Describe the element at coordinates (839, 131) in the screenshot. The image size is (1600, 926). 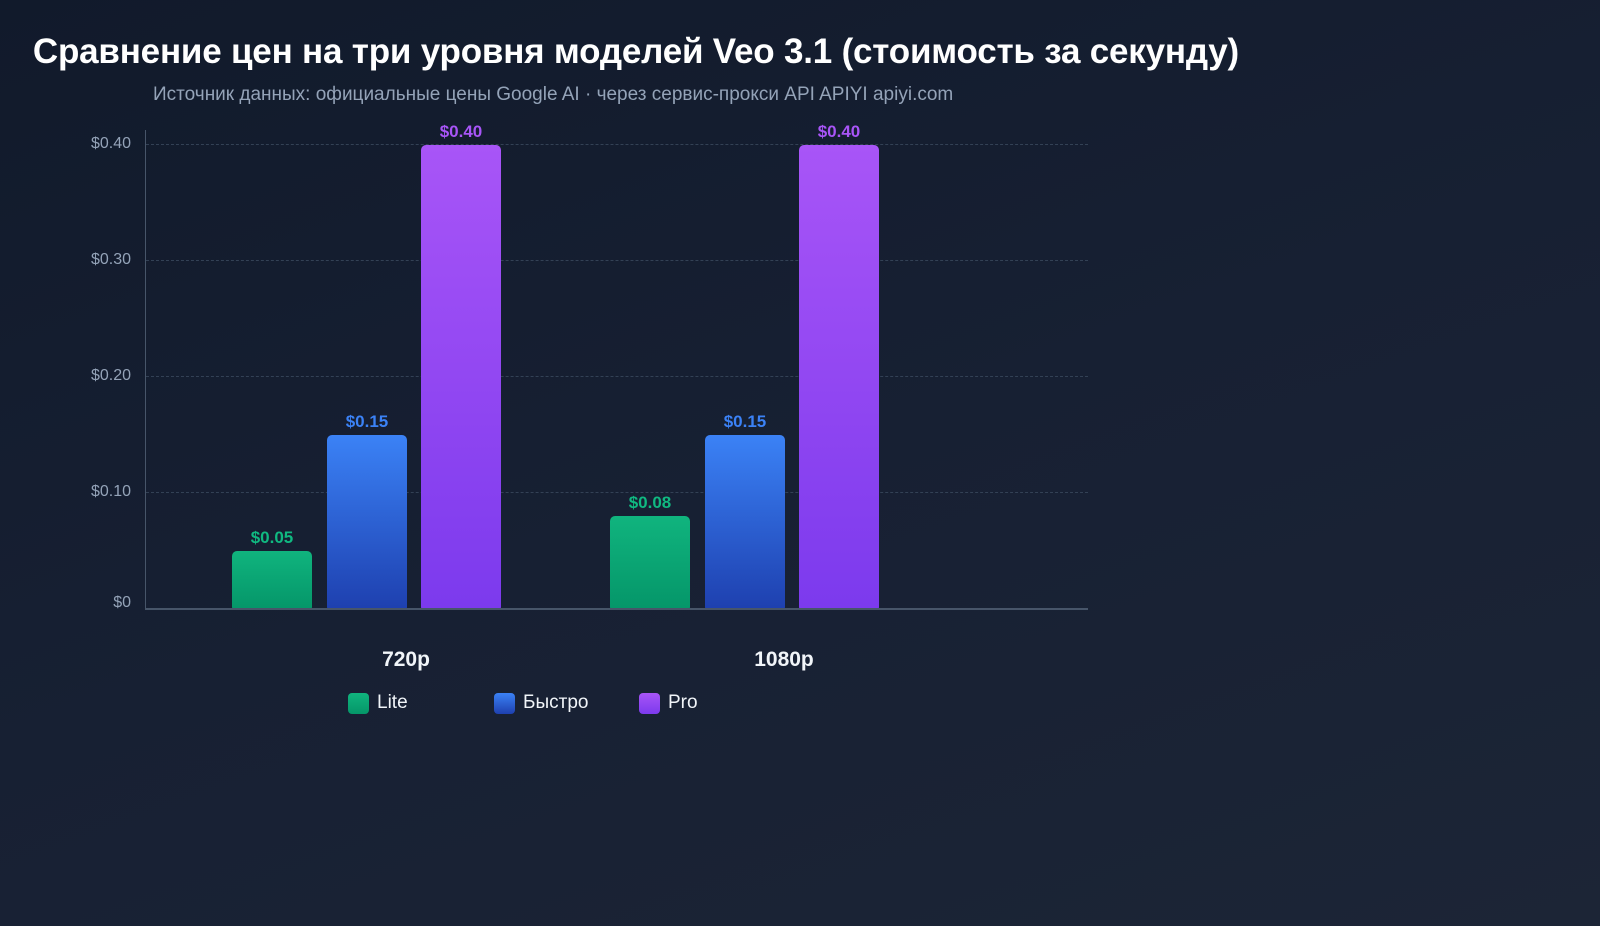
I see `value-label-1080p-pro: $0.40` at that location.